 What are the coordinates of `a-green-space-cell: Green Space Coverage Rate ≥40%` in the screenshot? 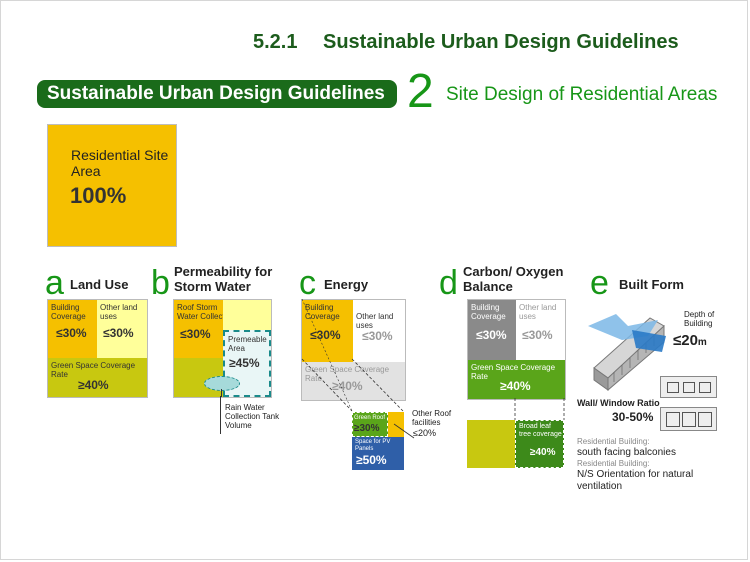 It's located at (97, 377).